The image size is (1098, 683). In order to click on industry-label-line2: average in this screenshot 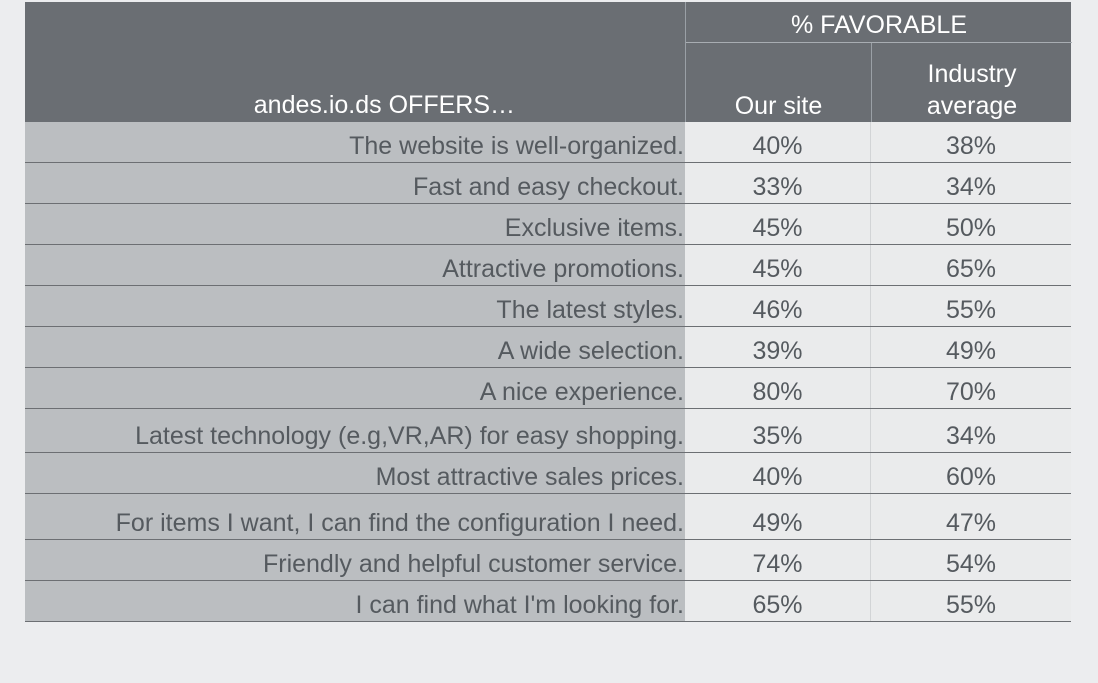, I will do `click(972, 106)`.